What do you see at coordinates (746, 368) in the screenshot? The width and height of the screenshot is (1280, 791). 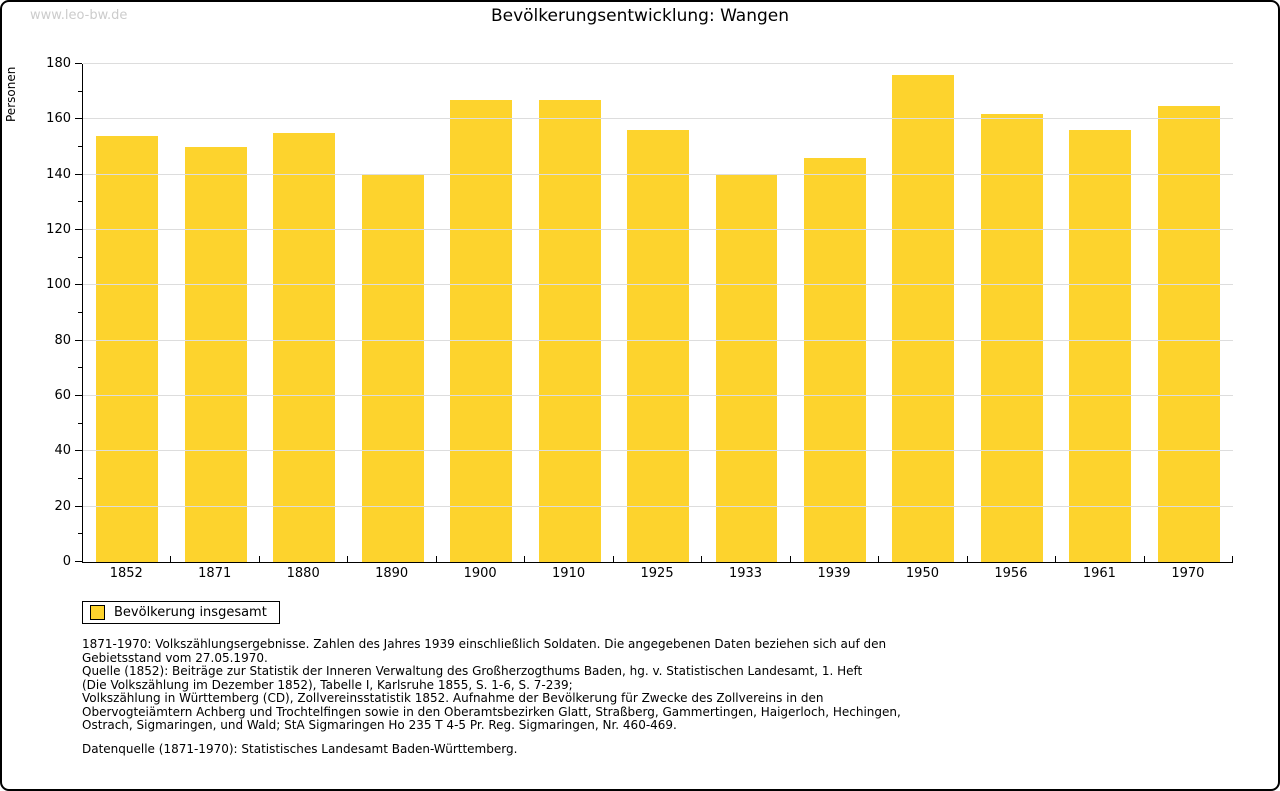 I see `bar-1933` at bounding box center [746, 368].